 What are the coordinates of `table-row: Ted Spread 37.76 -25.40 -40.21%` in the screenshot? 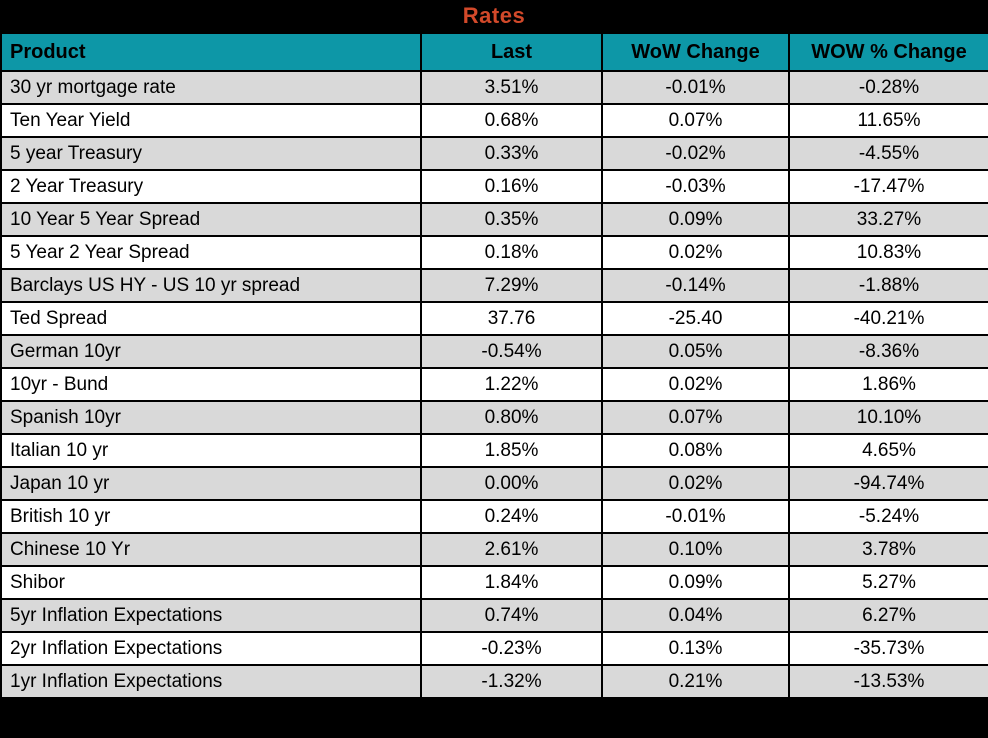 It's located at (494, 318).